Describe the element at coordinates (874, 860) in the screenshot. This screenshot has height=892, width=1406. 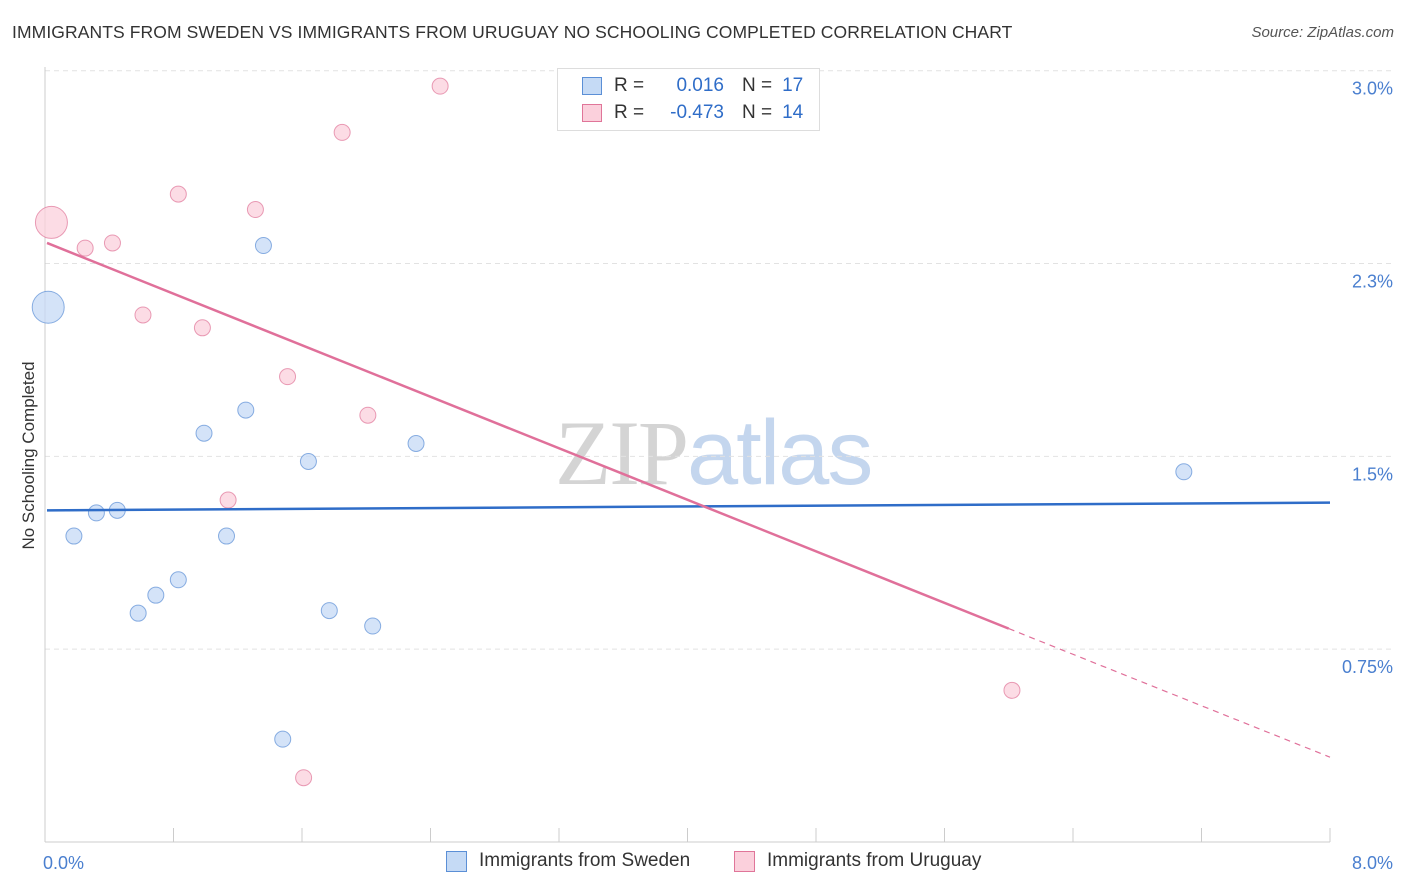
I see `legend-label-uruguay: Immigrants from Uruguay` at that location.